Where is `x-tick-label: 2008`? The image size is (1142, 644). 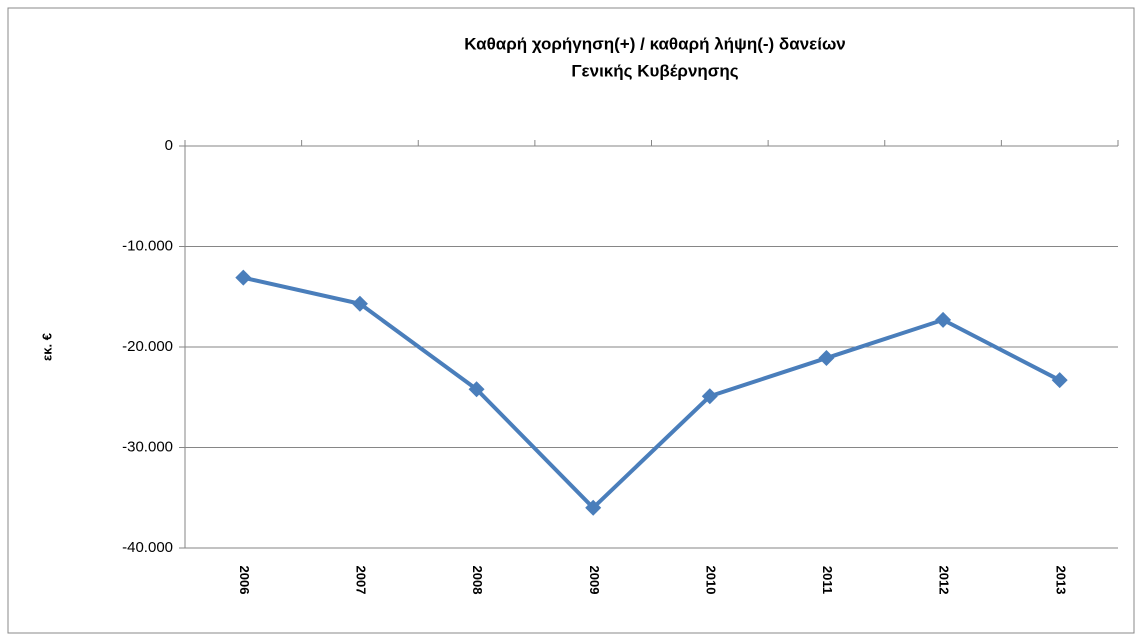 x-tick-label: 2008 is located at coordinates (477, 580).